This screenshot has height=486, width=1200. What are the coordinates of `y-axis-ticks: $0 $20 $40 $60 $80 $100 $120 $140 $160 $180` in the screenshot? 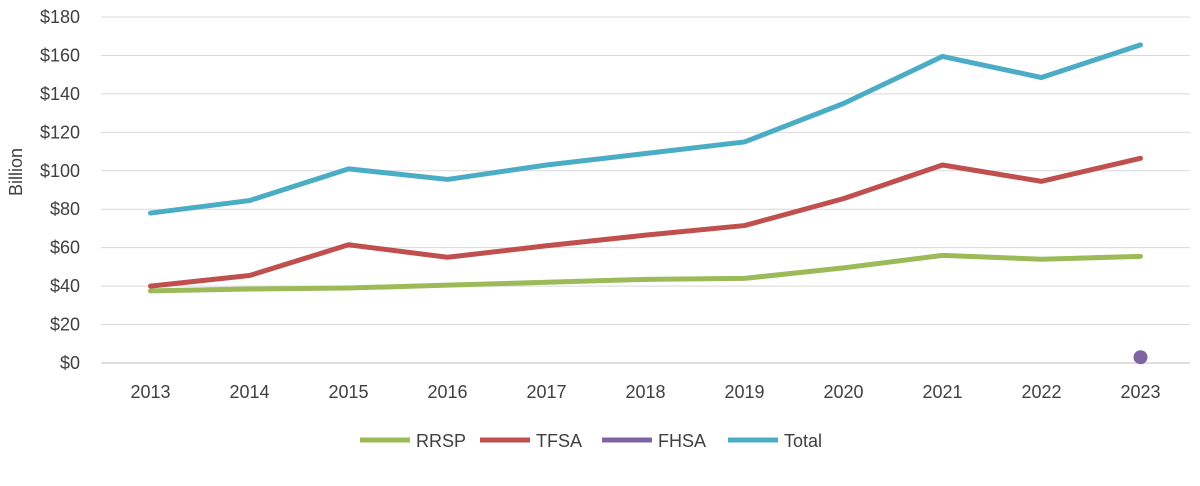 It's located at (60, 190).